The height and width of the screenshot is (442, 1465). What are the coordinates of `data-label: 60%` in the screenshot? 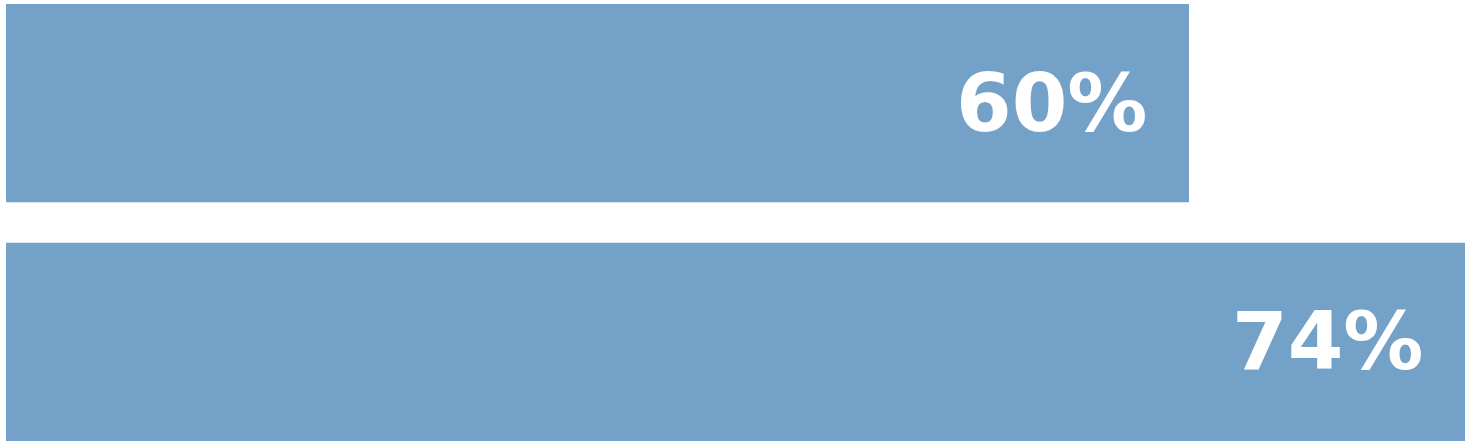 It's located at (1052, 103).